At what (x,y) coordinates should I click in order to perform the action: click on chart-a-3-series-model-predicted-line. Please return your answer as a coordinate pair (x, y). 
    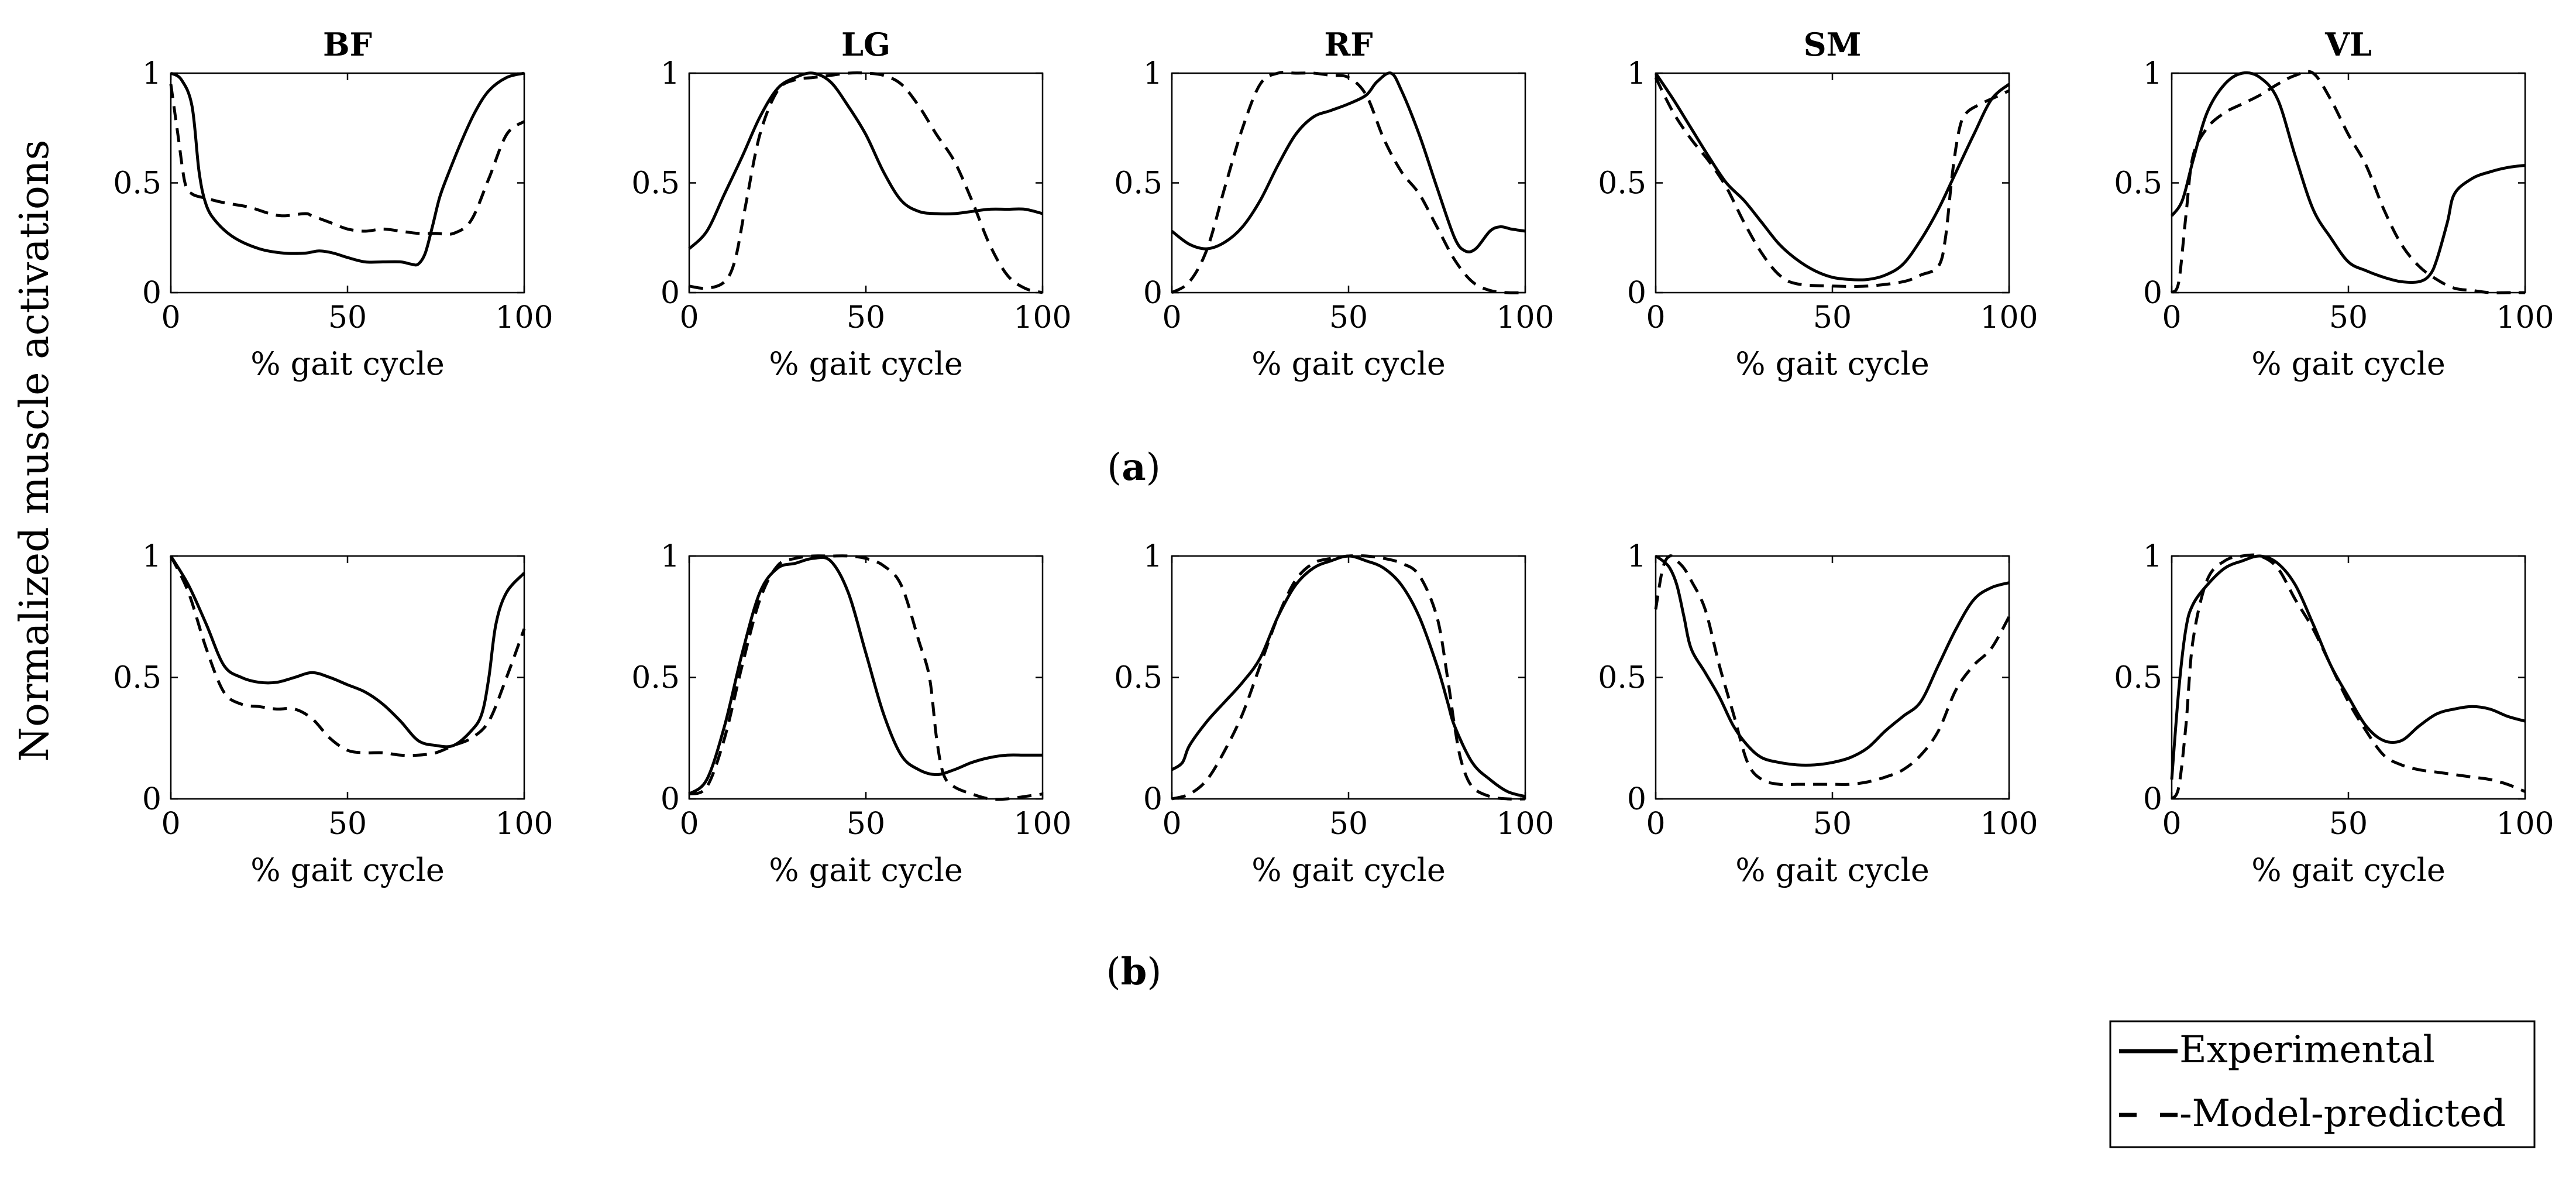
    Looking at the image, I should click on (1348, 182).